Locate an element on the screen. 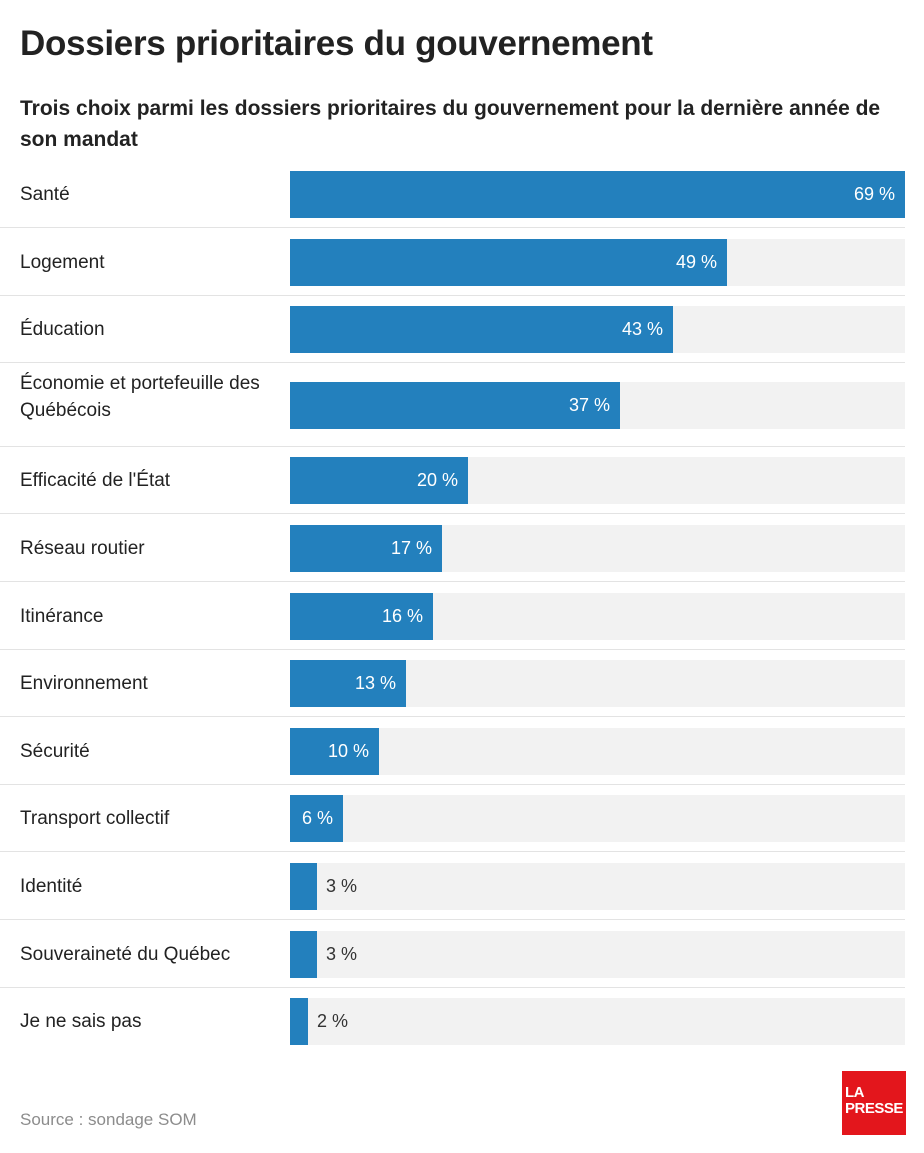 The height and width of the screenshot is (1153, 924). bar-track: 69 % is located at coordinates (597, 194).